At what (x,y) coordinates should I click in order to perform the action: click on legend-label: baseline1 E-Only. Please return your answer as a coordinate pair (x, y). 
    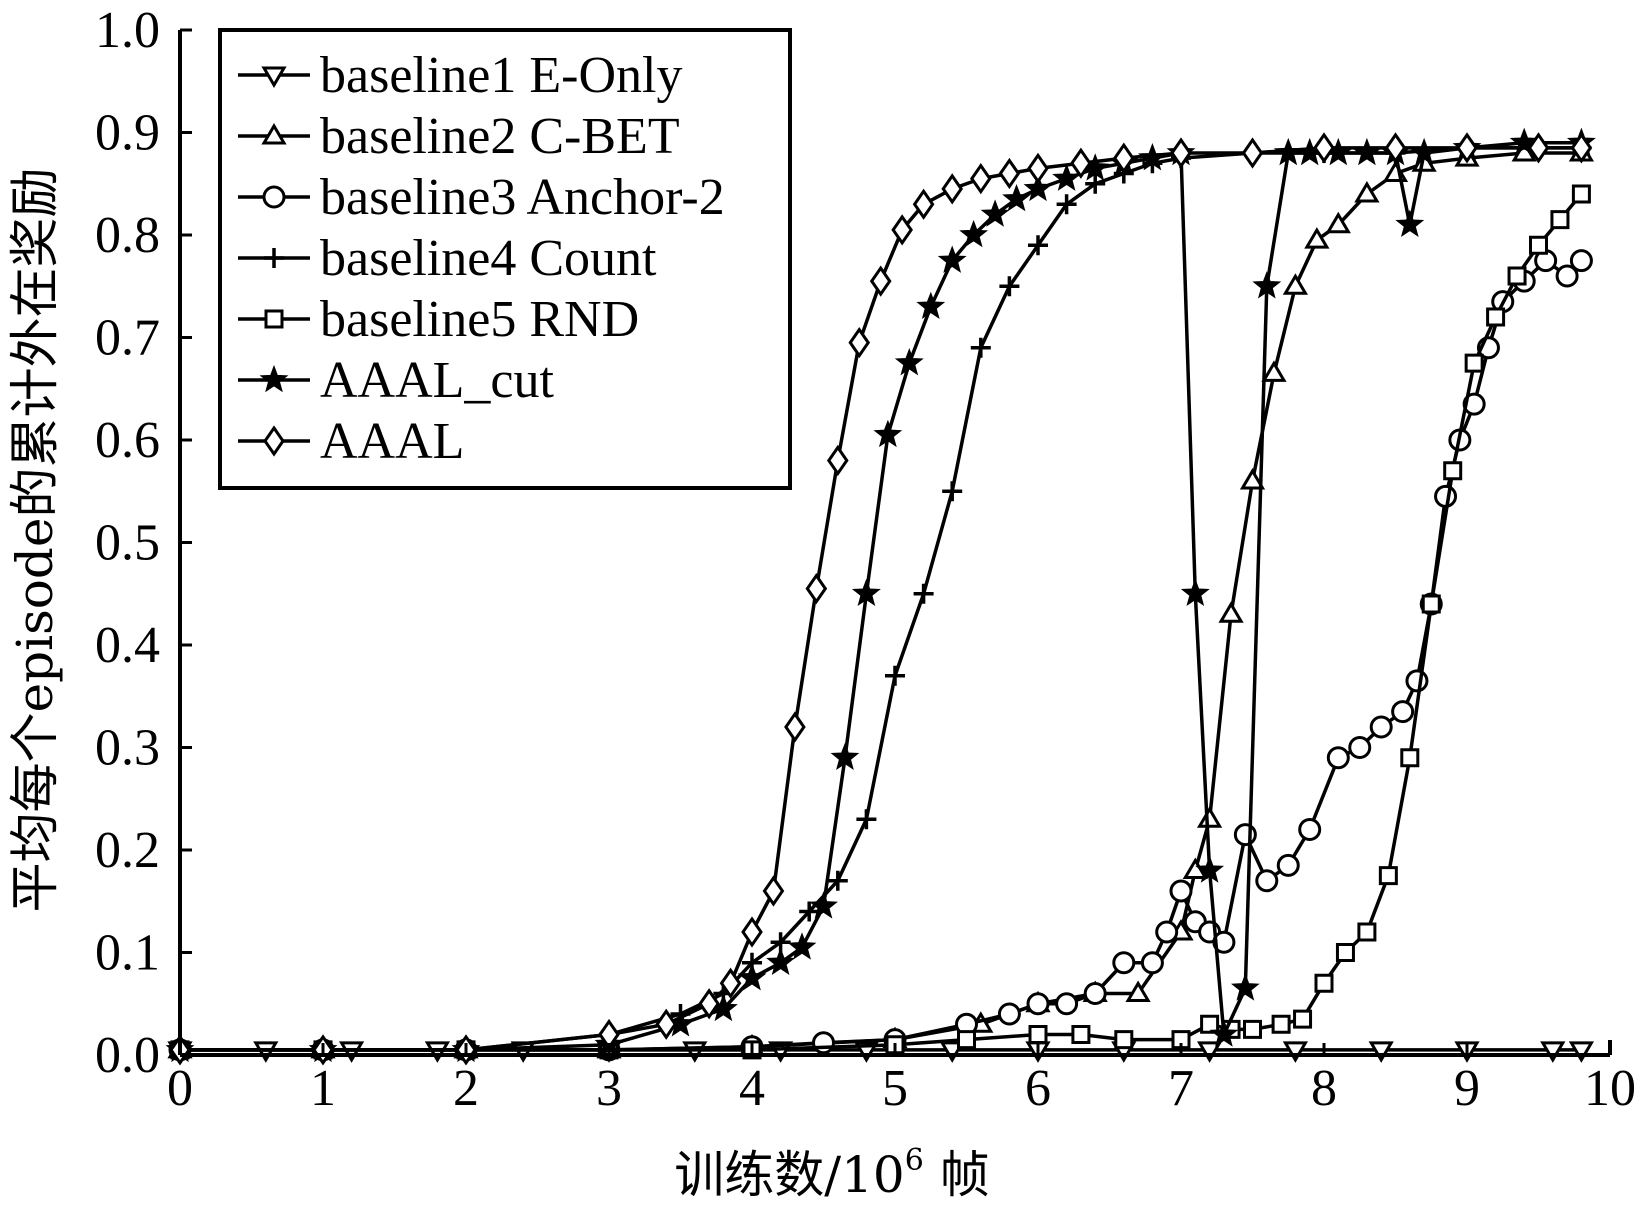
    Looking at the image, I should click on (501, 75).